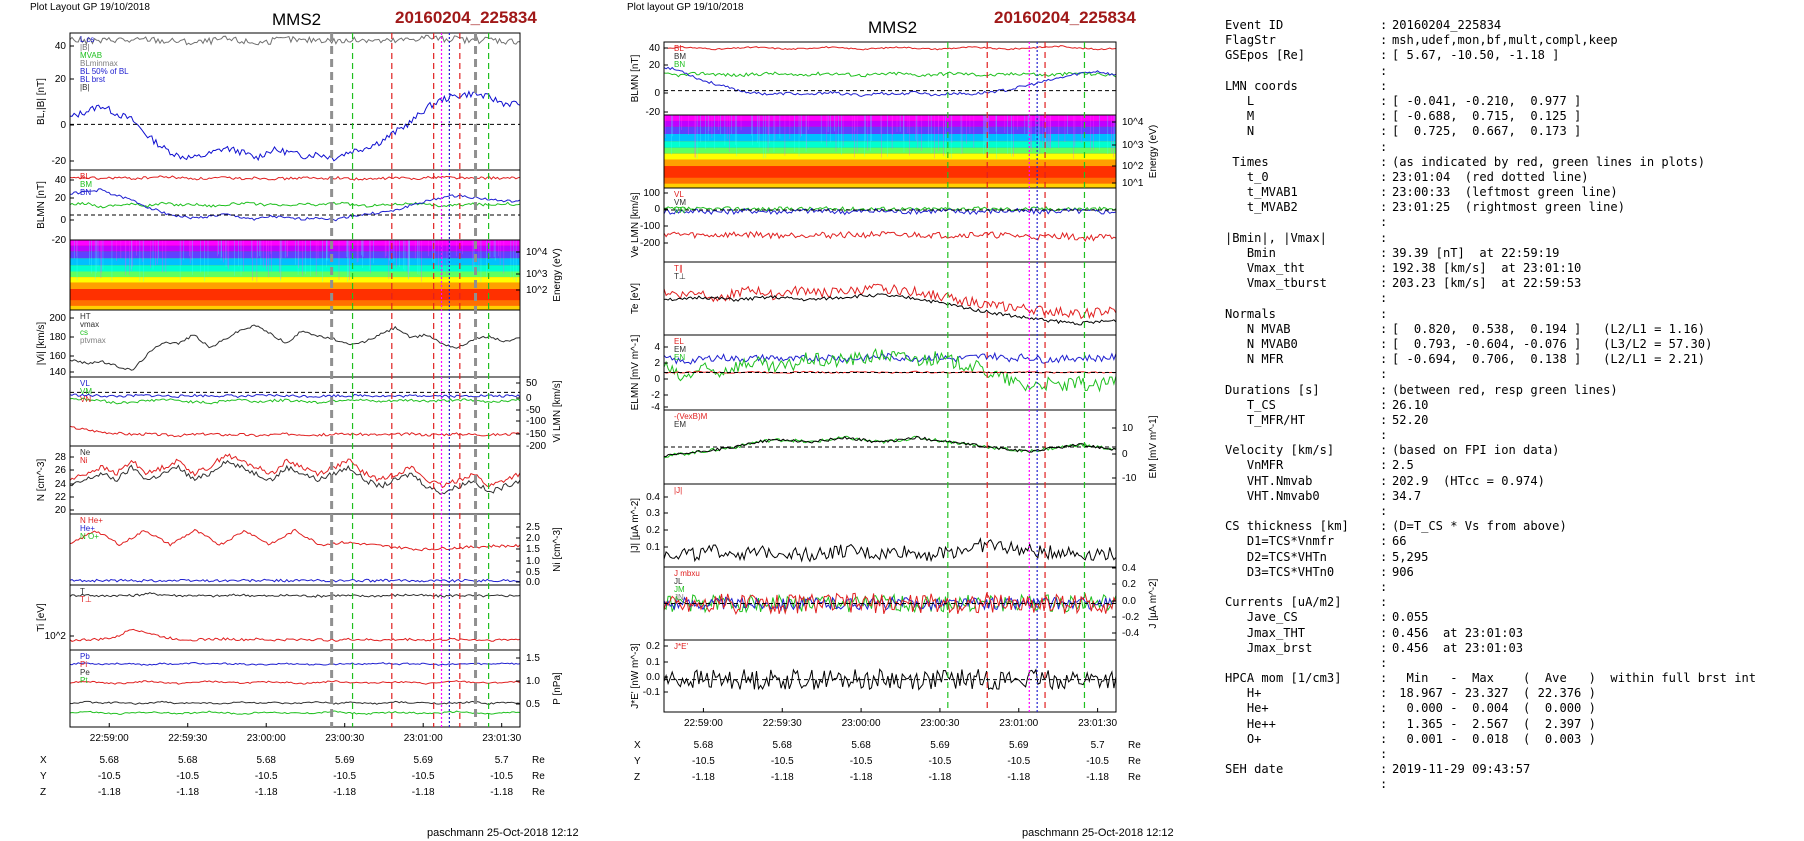 The width and height of the screenshot is (1804, 841). Describe the element at coordinates (85, 87) in the screenshot. I see `left-legend-entry: |B|` at that location.